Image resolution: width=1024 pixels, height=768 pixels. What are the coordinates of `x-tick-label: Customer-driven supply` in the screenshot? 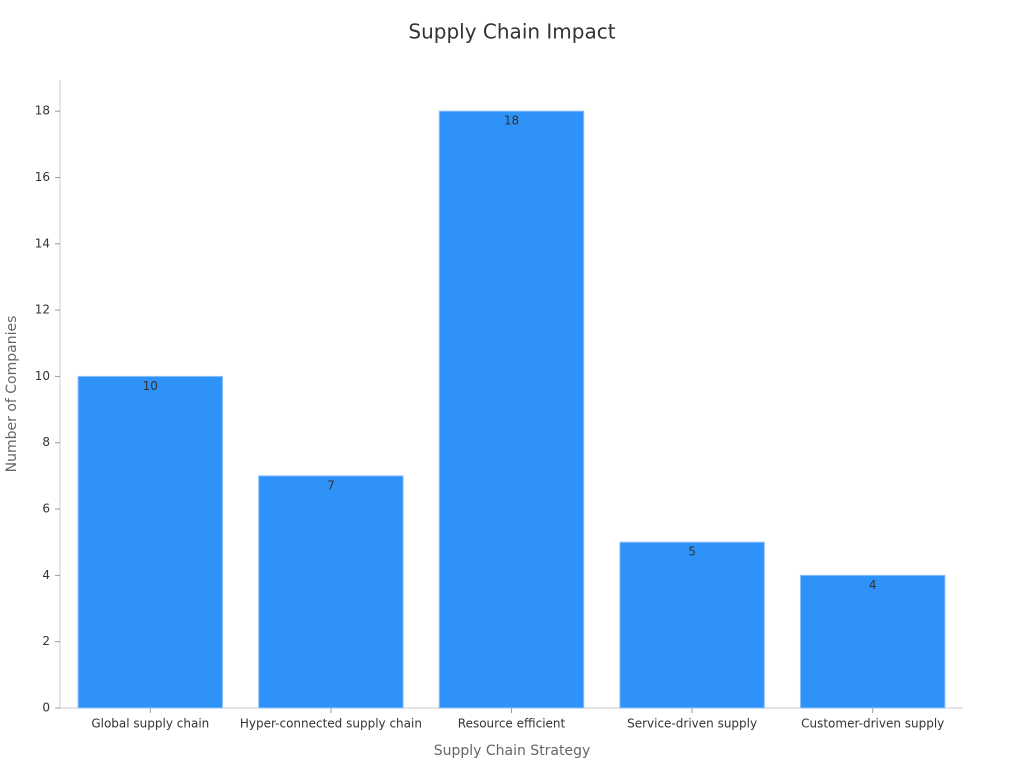 It's located at (872, 724).